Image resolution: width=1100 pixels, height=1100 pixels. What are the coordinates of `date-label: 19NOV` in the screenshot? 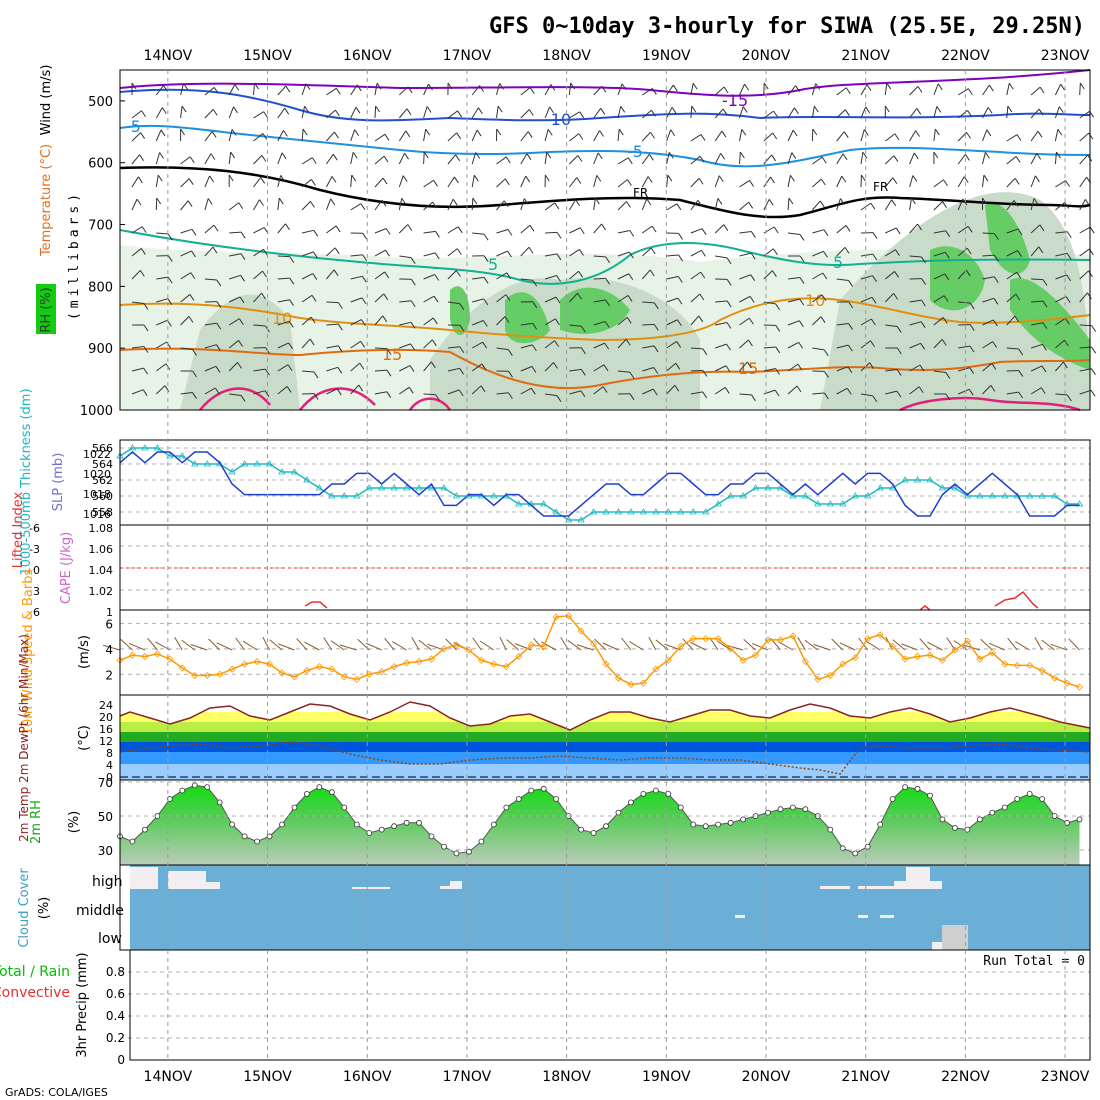 It's located at (666, 1077).